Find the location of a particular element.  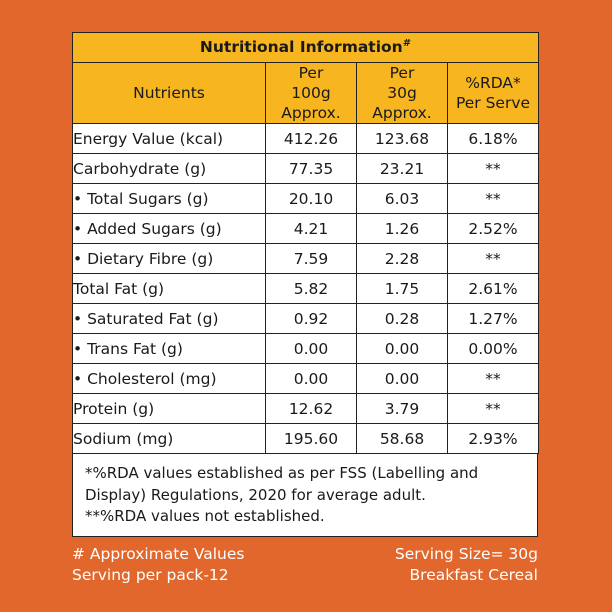

bottom-right: Serving Size= 30g Breakfast Cereal is located at coordinates (466, 565).